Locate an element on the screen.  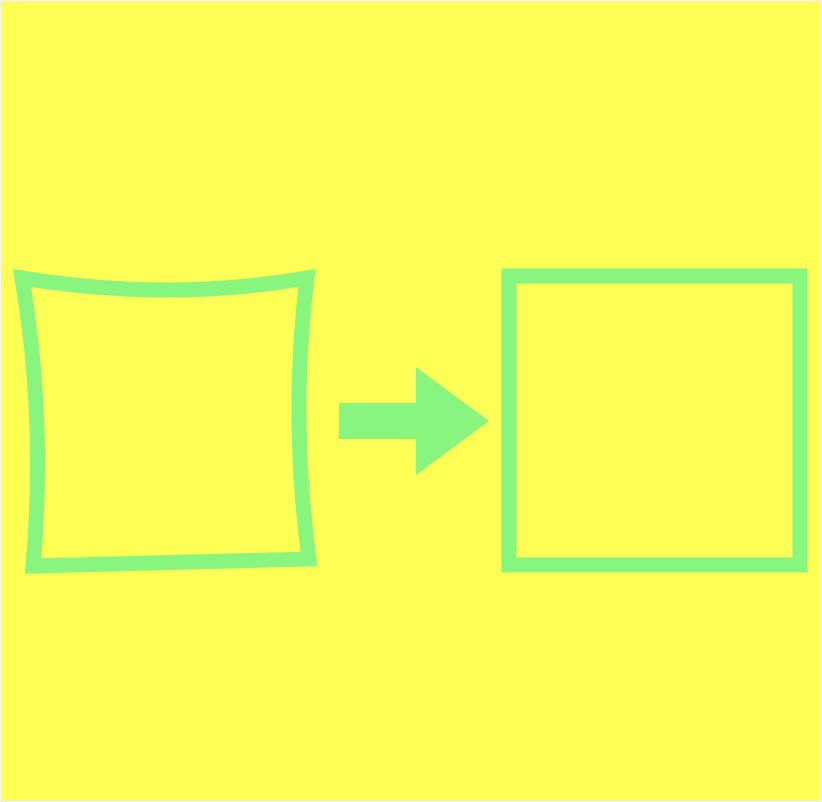
right-arrow-icon is located at coordinates (414, 421).